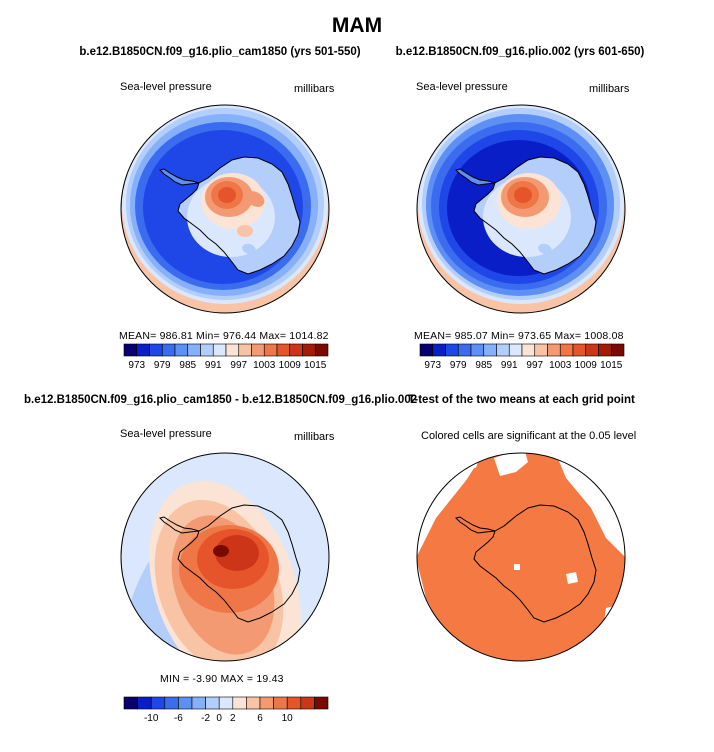  Describe the element at coordinates (315, 365) in the screenshot. I see `colorbar-tick-label: 1015` at that location.